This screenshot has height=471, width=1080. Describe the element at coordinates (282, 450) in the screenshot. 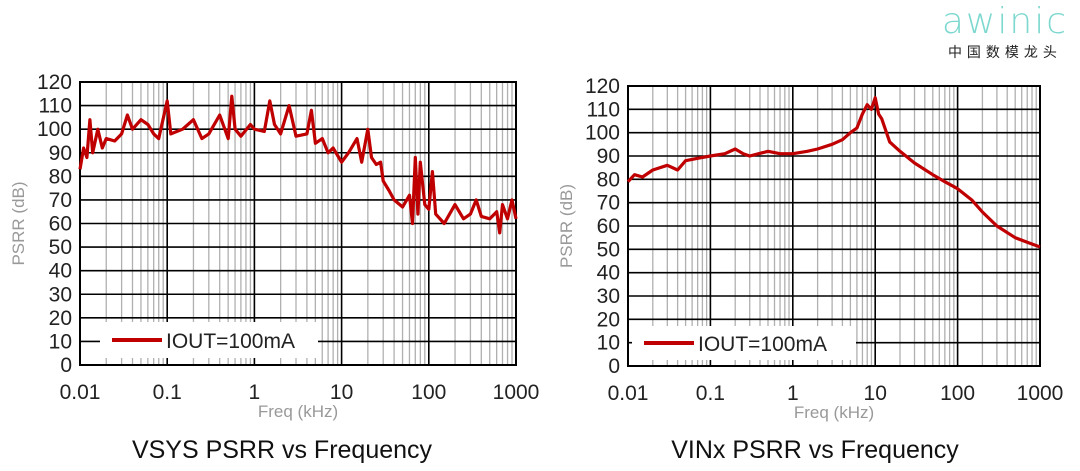

I see `chart-title-vsys: VSYS PSRR vs Frequency` at that location.